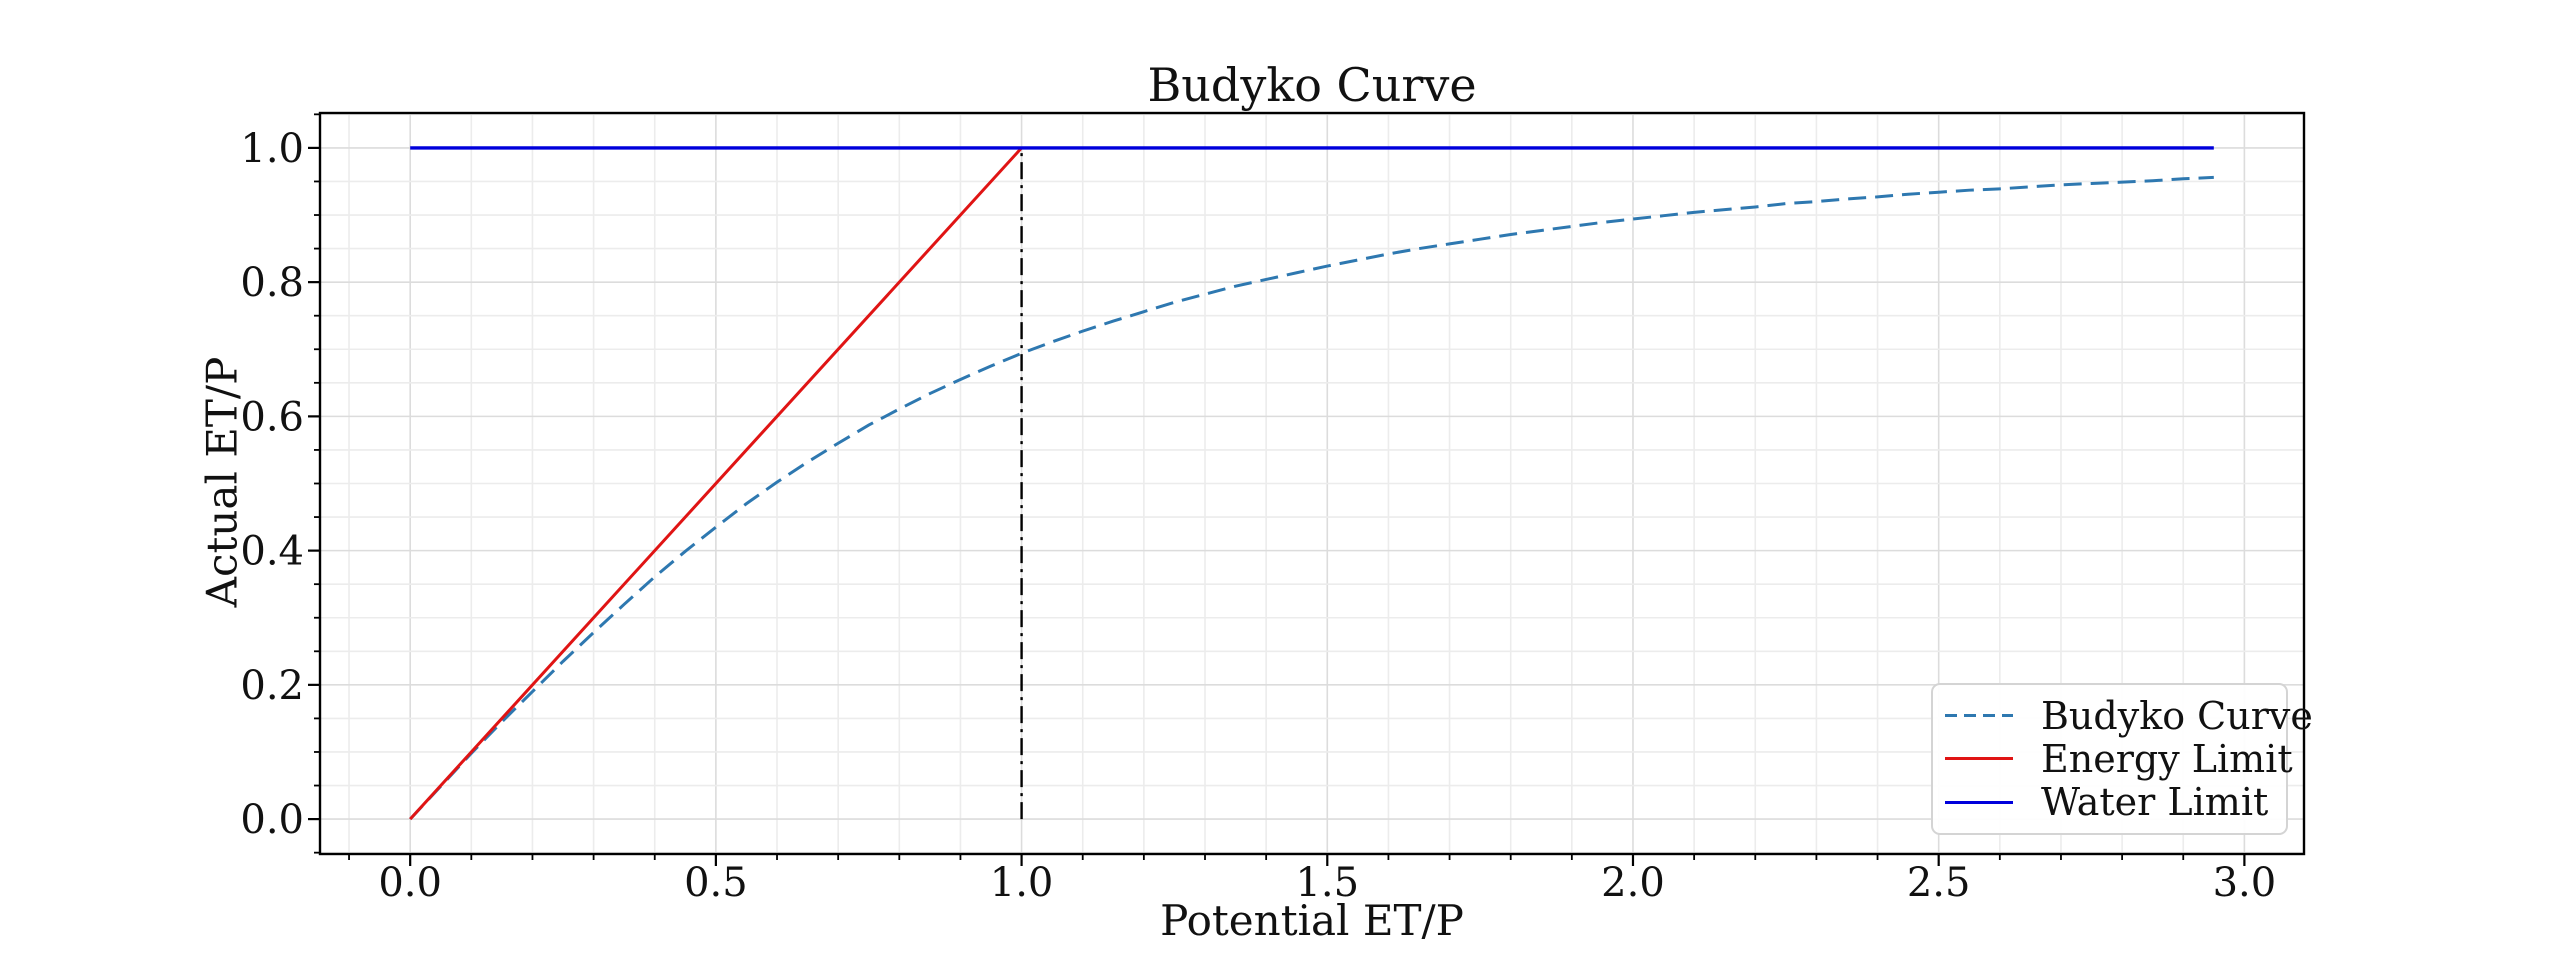 The image size is (2560, 959). I want to click on y-tick-label: 0.6, so click(272, 417).